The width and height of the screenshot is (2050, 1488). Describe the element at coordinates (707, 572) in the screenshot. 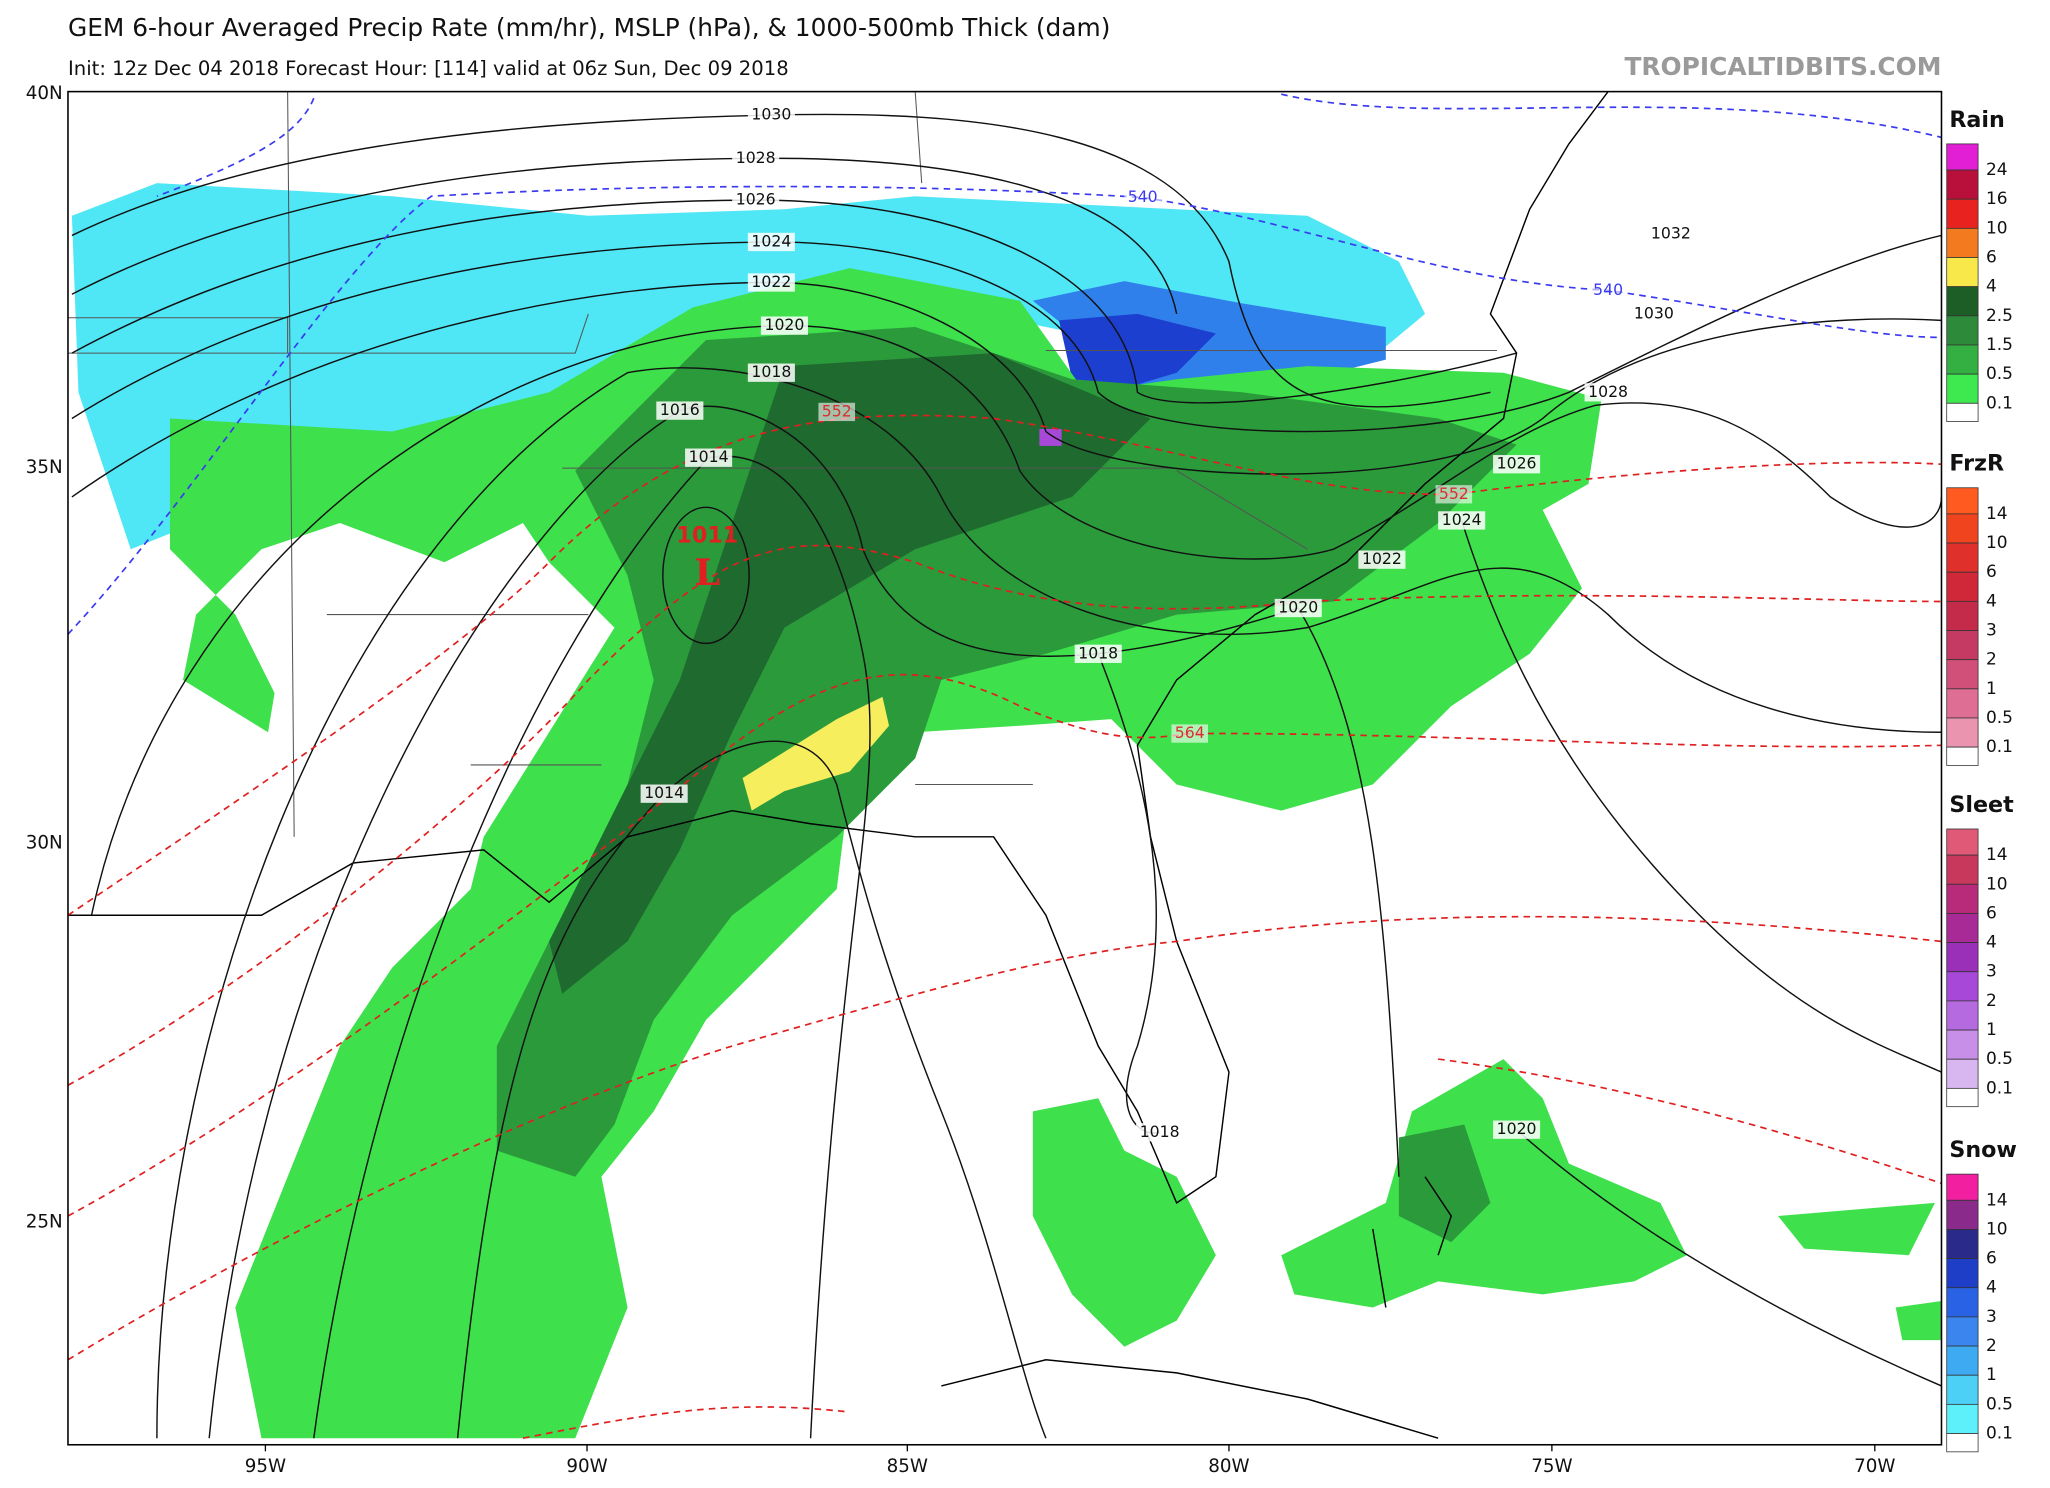

I see `low-pressure-letter: L` at that location.